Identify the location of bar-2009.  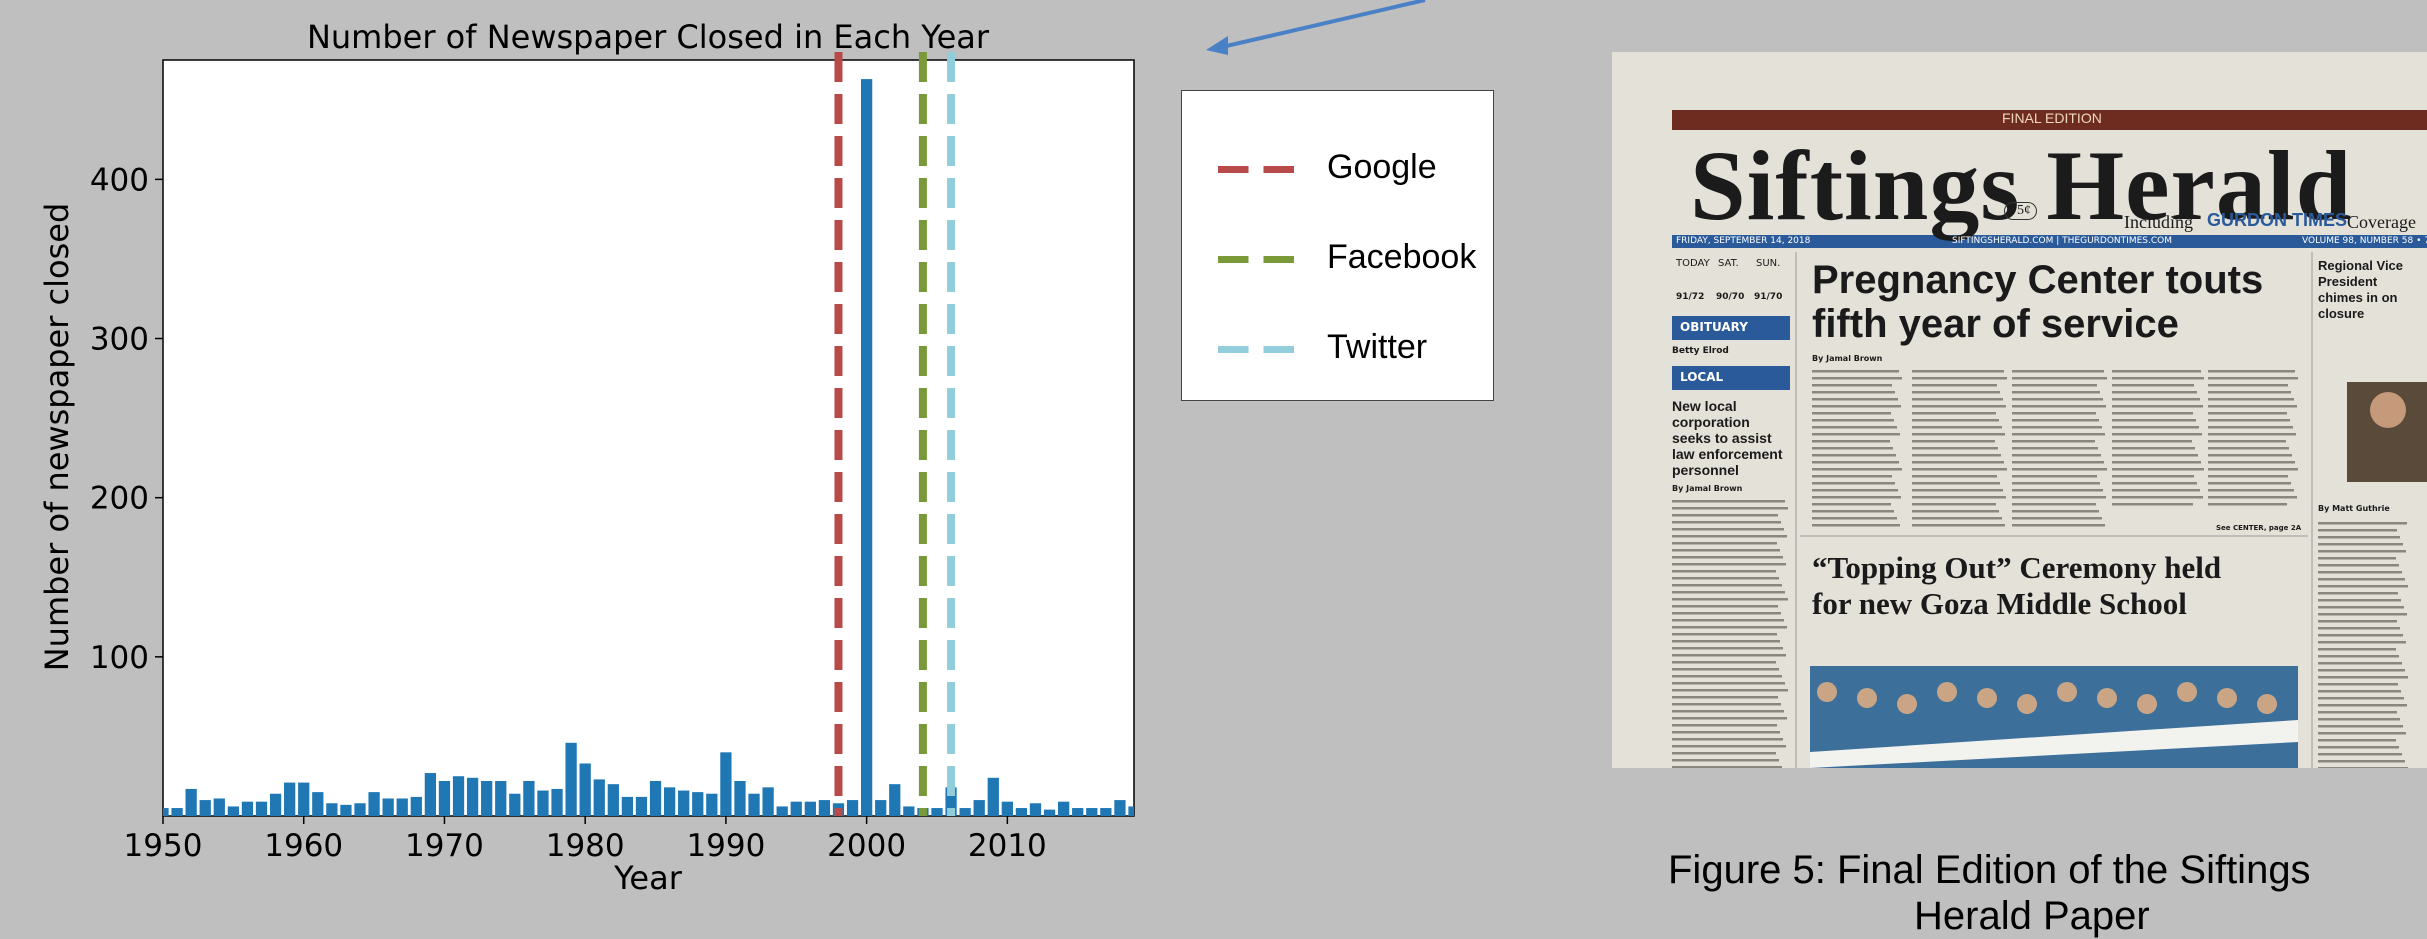
(993, 796).